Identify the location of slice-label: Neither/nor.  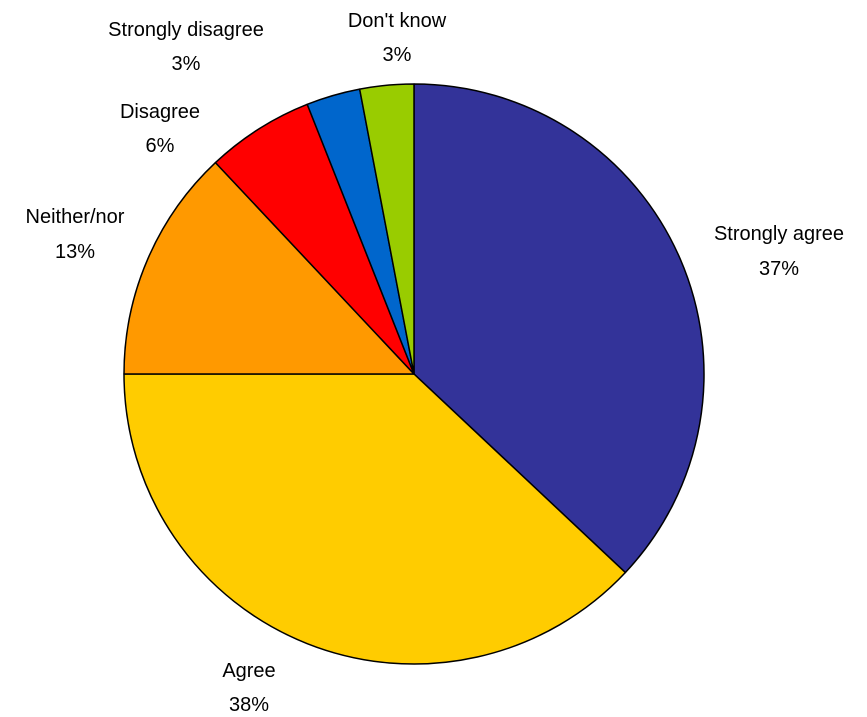
(75, 217).